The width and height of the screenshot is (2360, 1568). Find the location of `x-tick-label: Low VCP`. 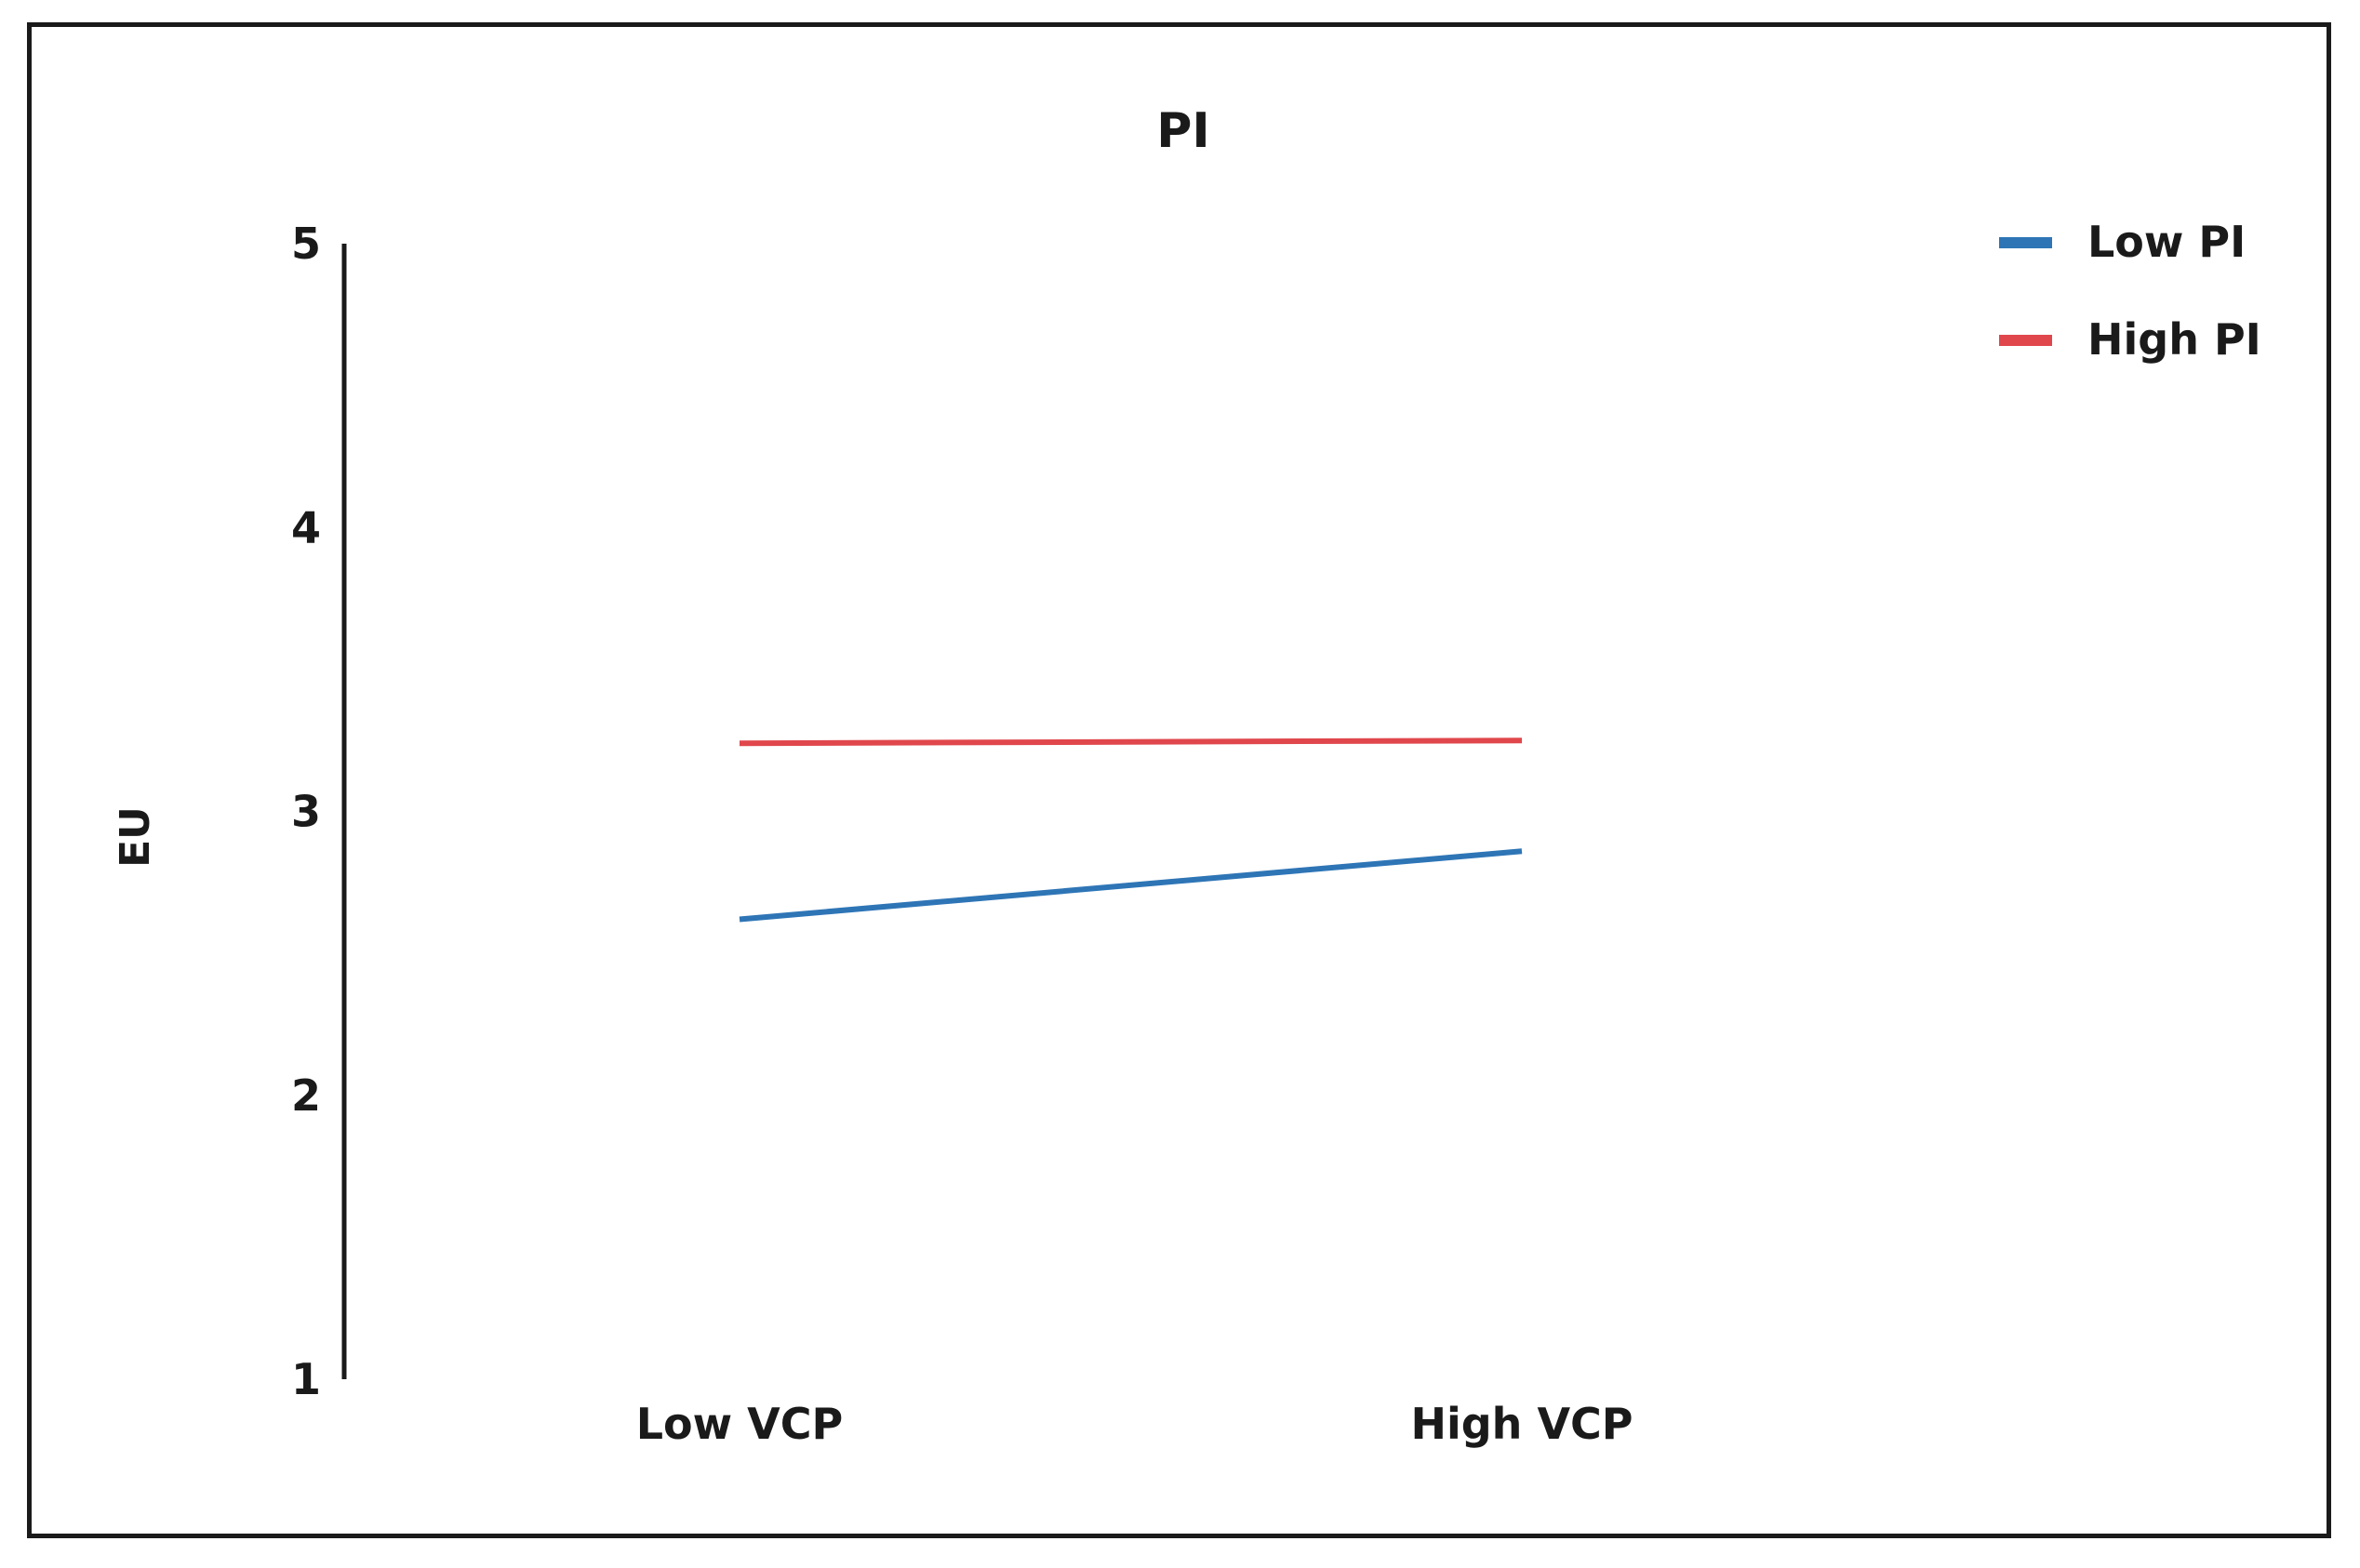

x-tick-label: Low VCP is located at coordinates (740, 1424).